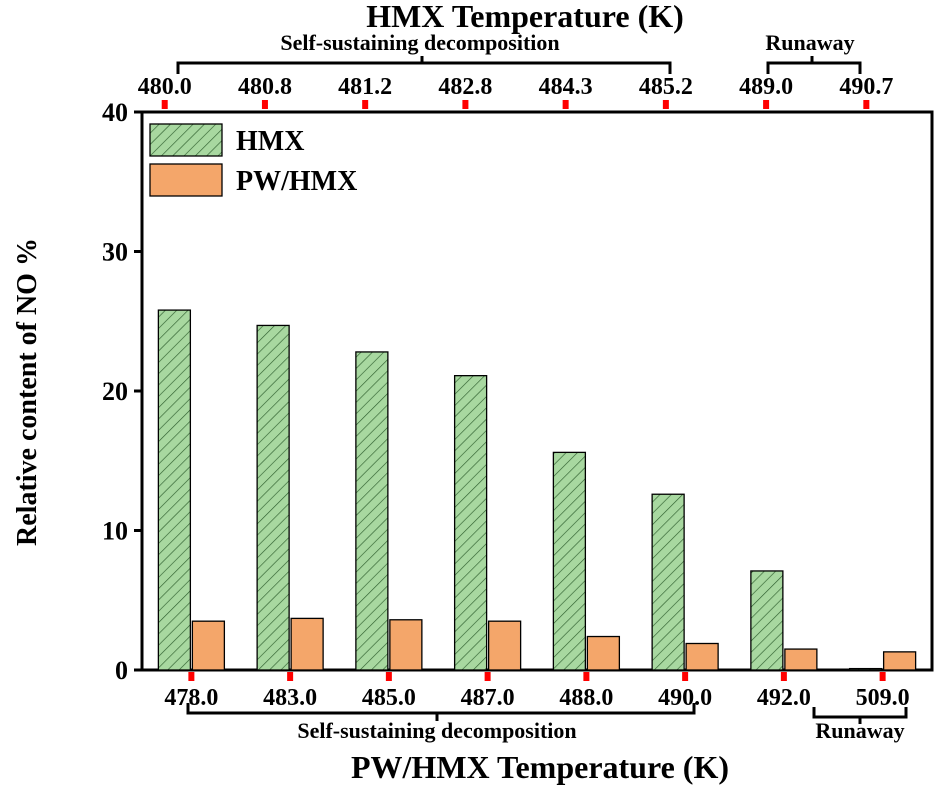  I want to click on bottom-self-sustaining-bracket, so click(441, 712).